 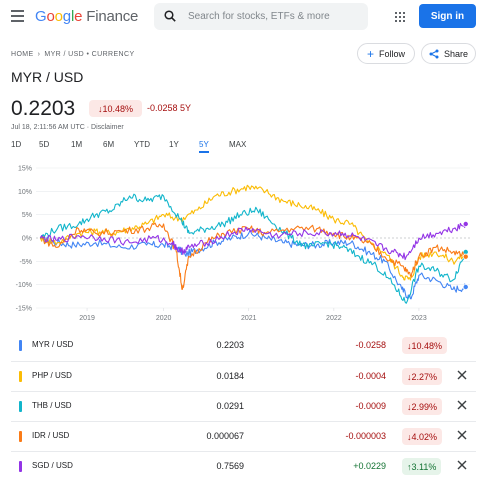 What do you see at coordinates (386, 53) in the screenshot?
I see `follow-button: + Follow` at bounding box center [386, 53].